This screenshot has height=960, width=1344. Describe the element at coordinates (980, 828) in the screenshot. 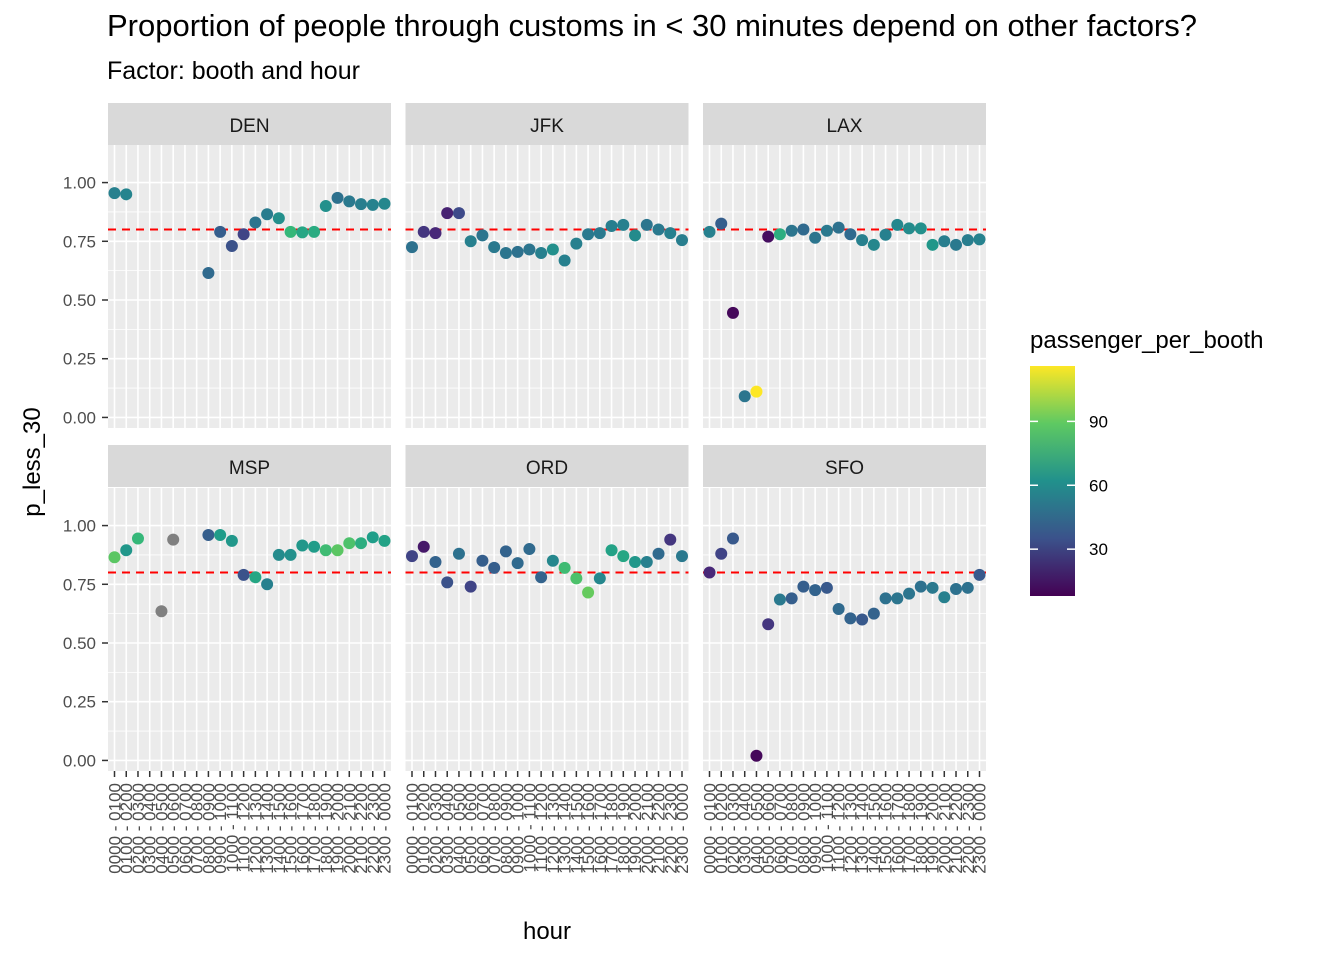

I see `x-tick-label: 2300 - 0000` at that location.